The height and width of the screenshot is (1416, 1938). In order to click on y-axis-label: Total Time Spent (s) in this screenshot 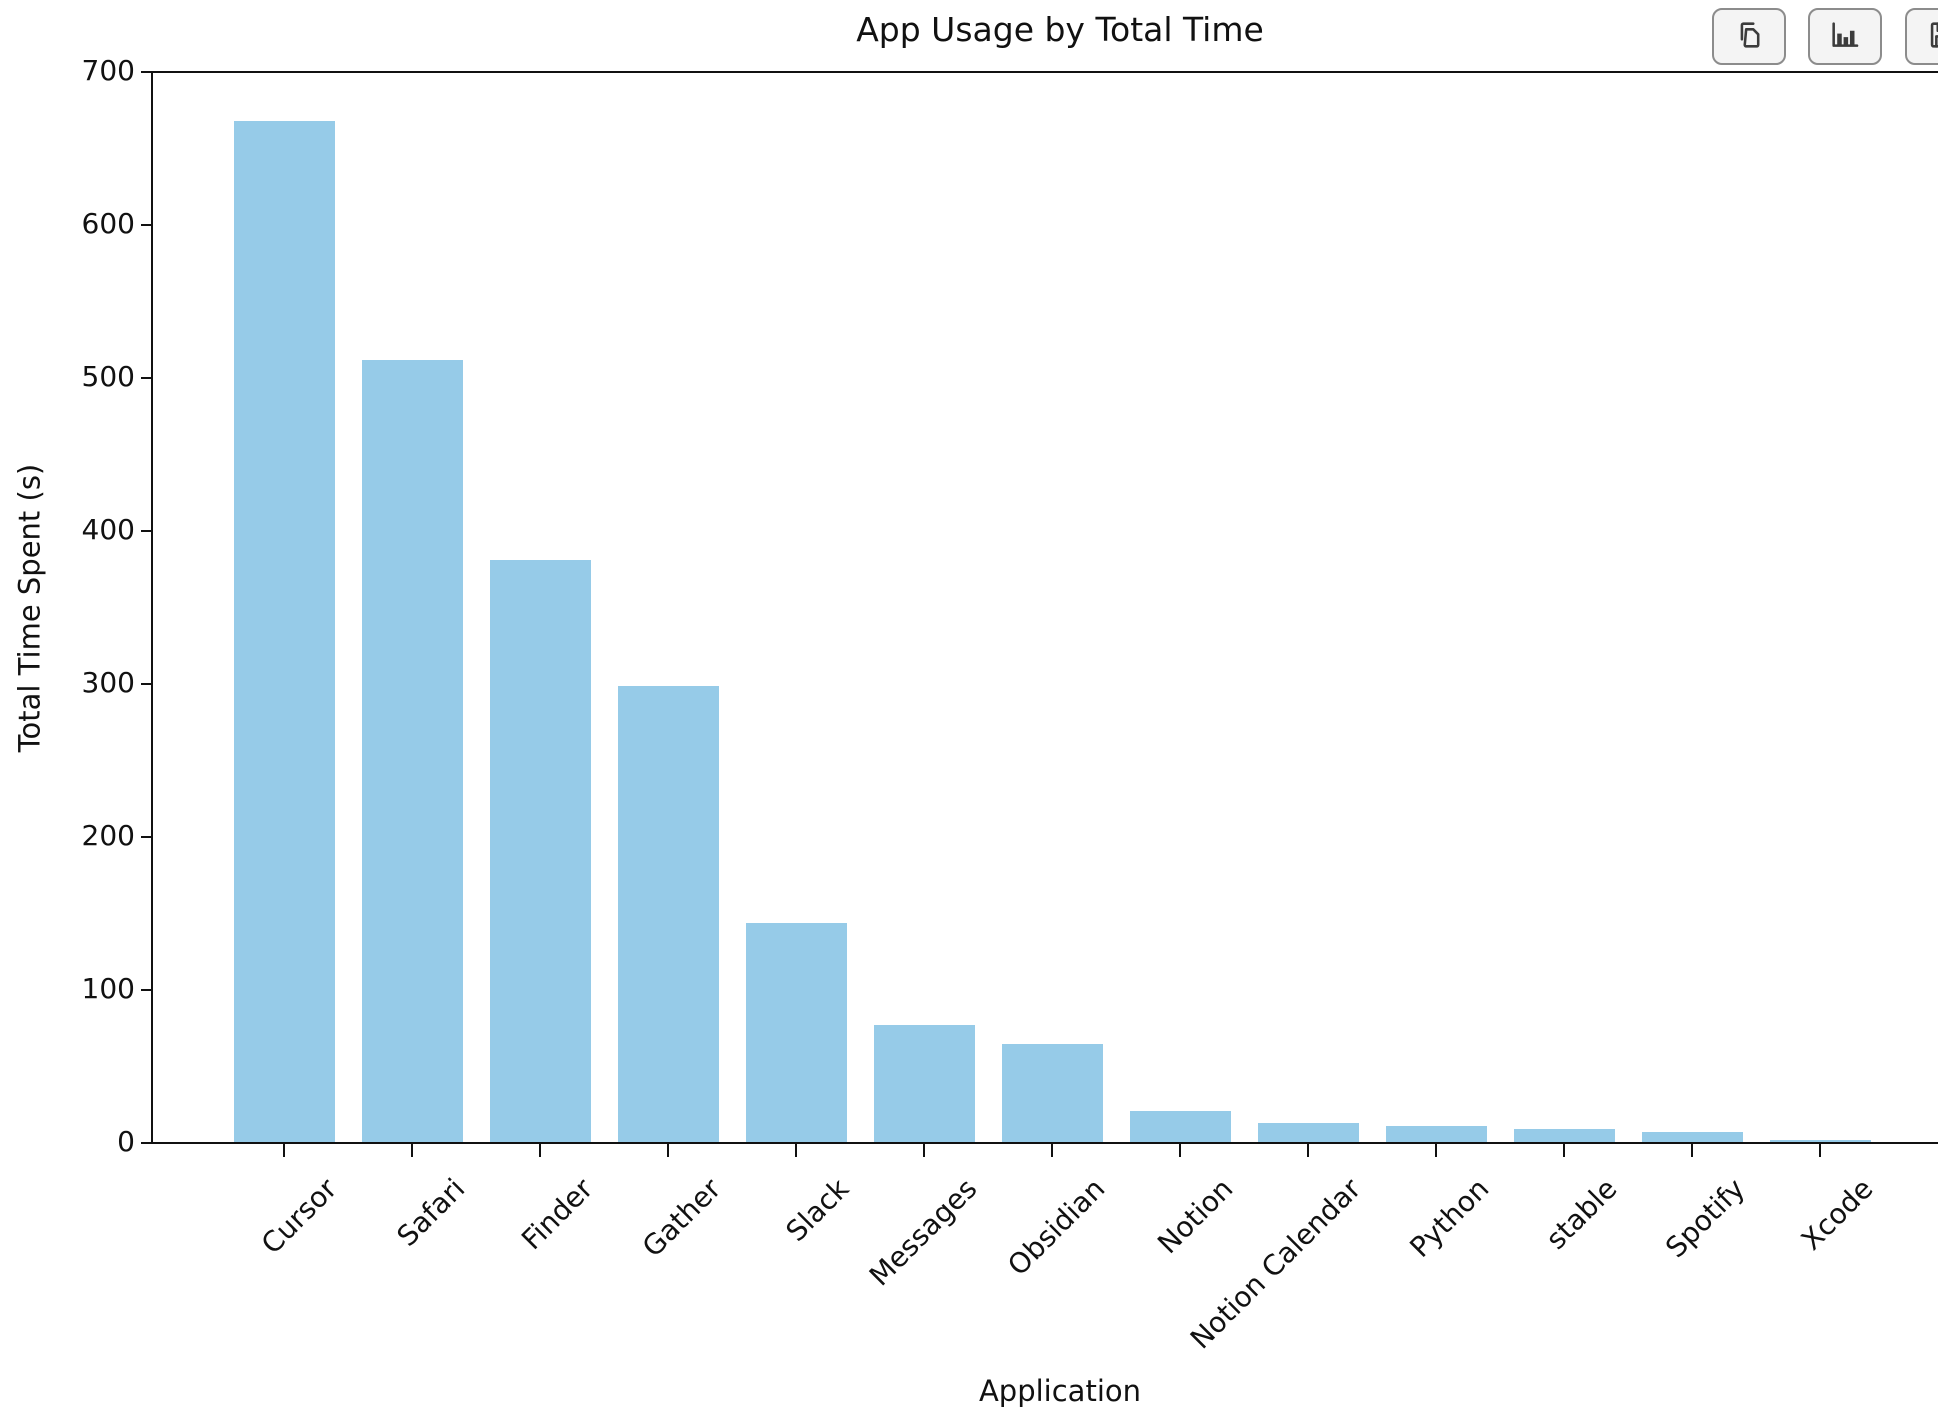, I will do `click(29, 607)`.